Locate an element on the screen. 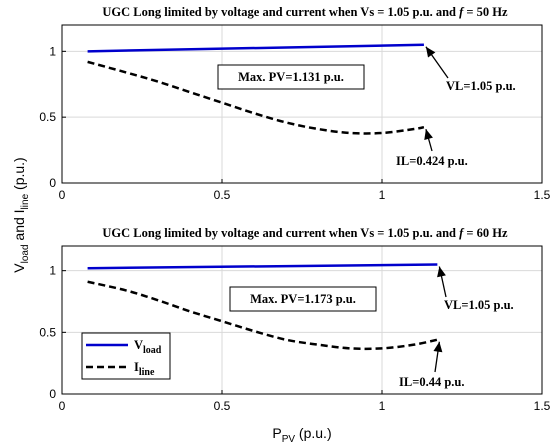 This screenshot has width=550, height=446. legend-box is located at coordinates (126, 356).